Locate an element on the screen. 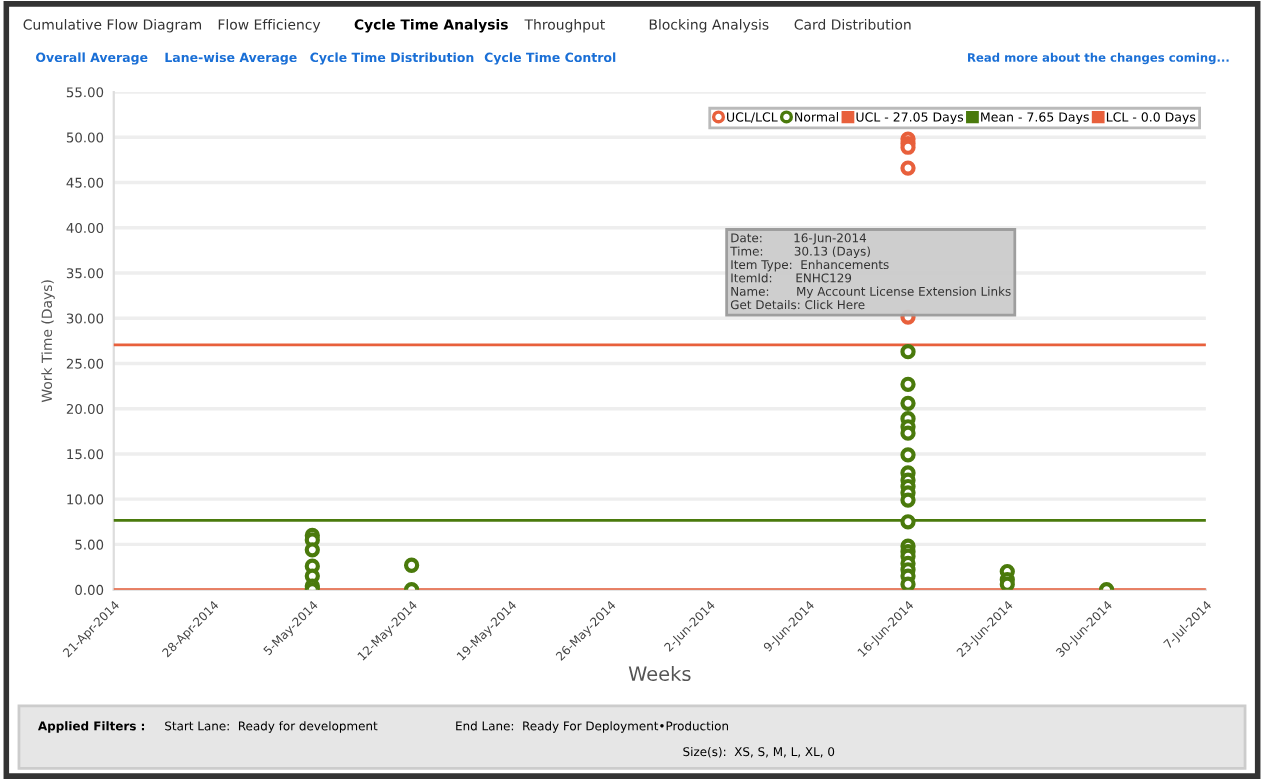 This screenshot has height=780, width=1264. x-axis-title: Weeks is located at coordinates (659, 674).